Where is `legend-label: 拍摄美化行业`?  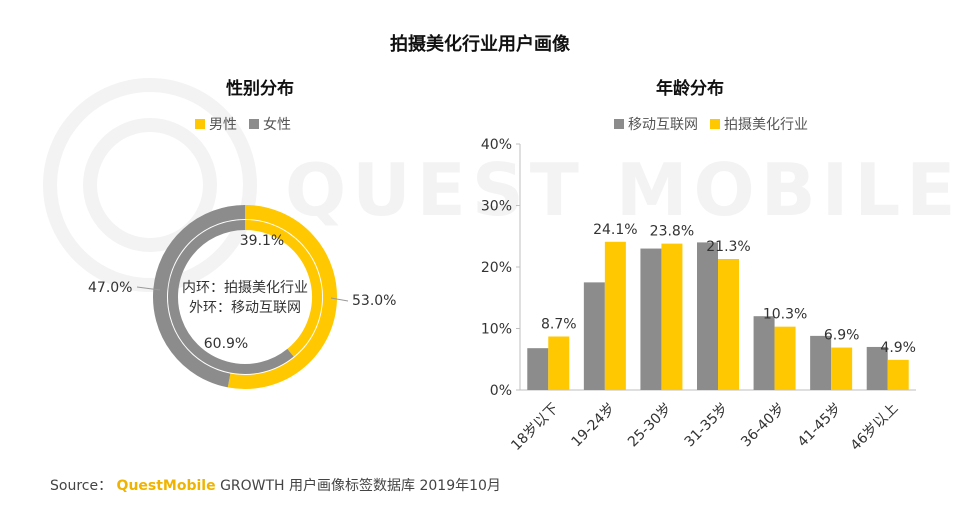
legend-label: 拍摄美化行业 is located at coordinates (766, 125).